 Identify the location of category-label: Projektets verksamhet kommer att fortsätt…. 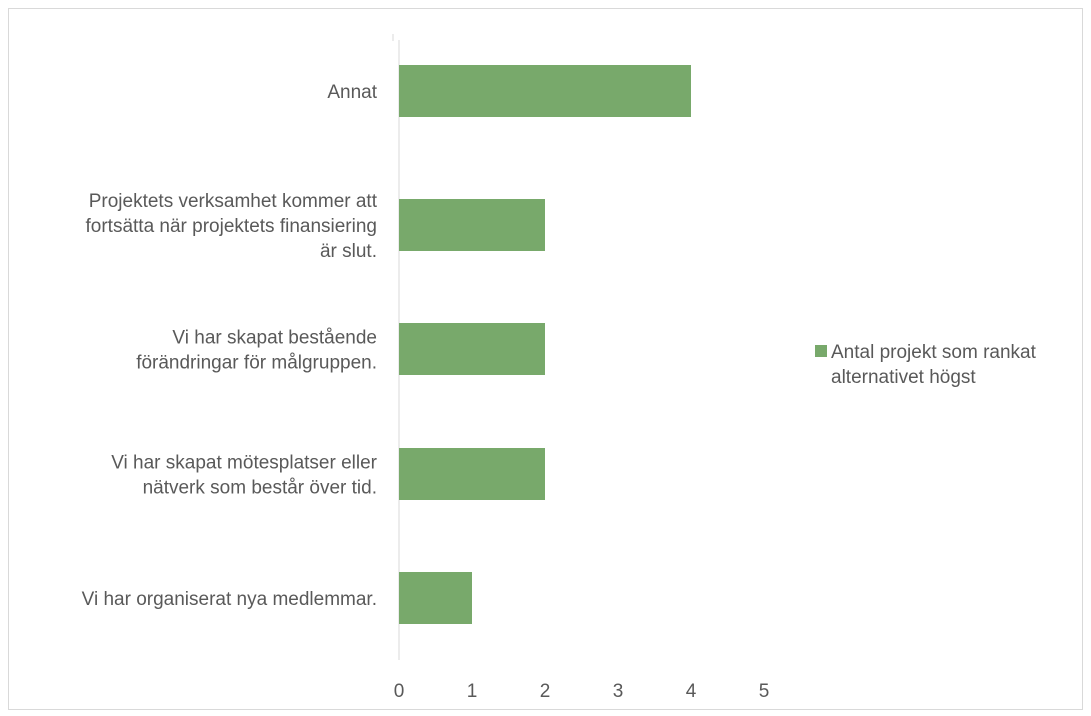
(232, 226).